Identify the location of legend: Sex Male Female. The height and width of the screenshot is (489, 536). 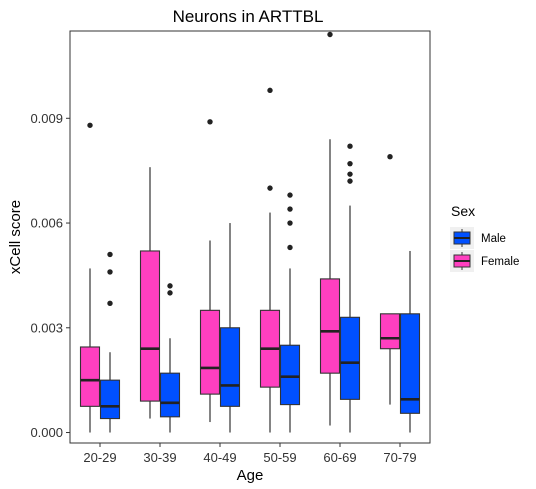
(484, 237).